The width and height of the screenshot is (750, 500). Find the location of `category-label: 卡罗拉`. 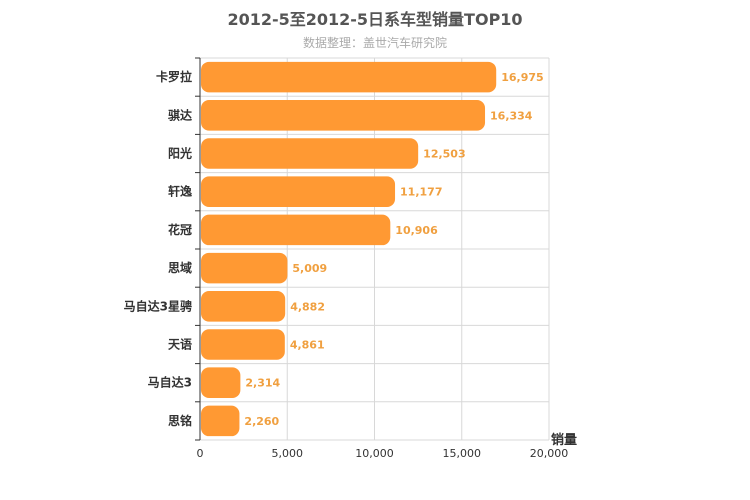

category-label: 卡罗拉 is located at coordinates (174, 76).